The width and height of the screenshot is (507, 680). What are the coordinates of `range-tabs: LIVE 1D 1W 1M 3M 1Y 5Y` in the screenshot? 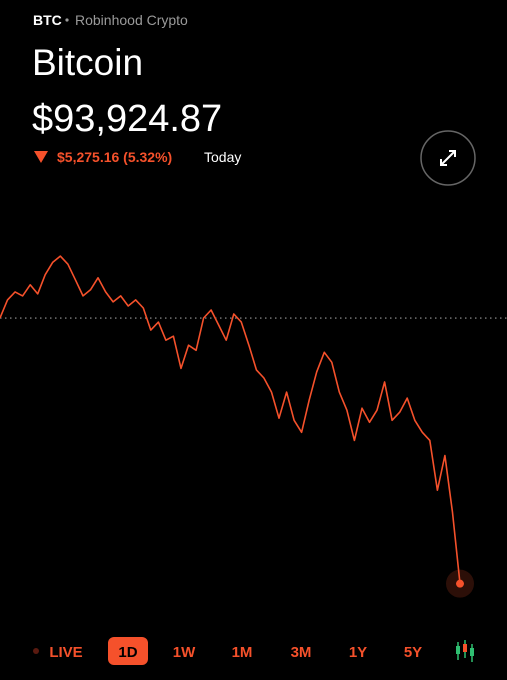 It's located at (227, 651).